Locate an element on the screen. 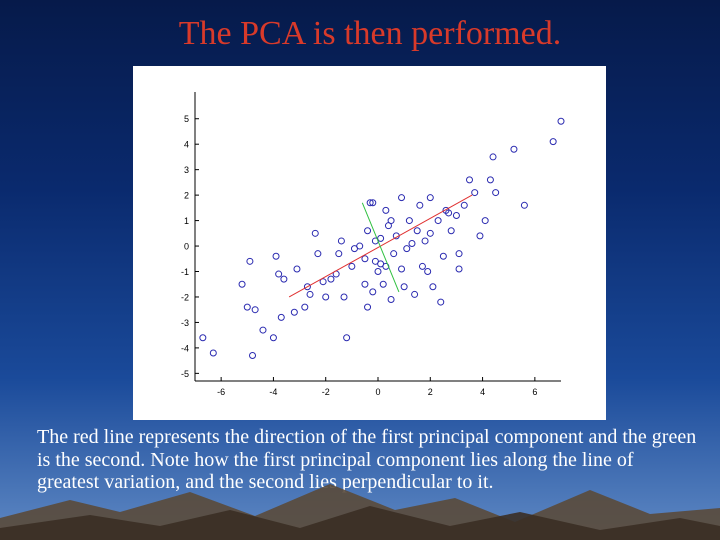 The width and height of the screenshot is (720, 540). y-tick-label: -3 is located at coordinates (185, 323).